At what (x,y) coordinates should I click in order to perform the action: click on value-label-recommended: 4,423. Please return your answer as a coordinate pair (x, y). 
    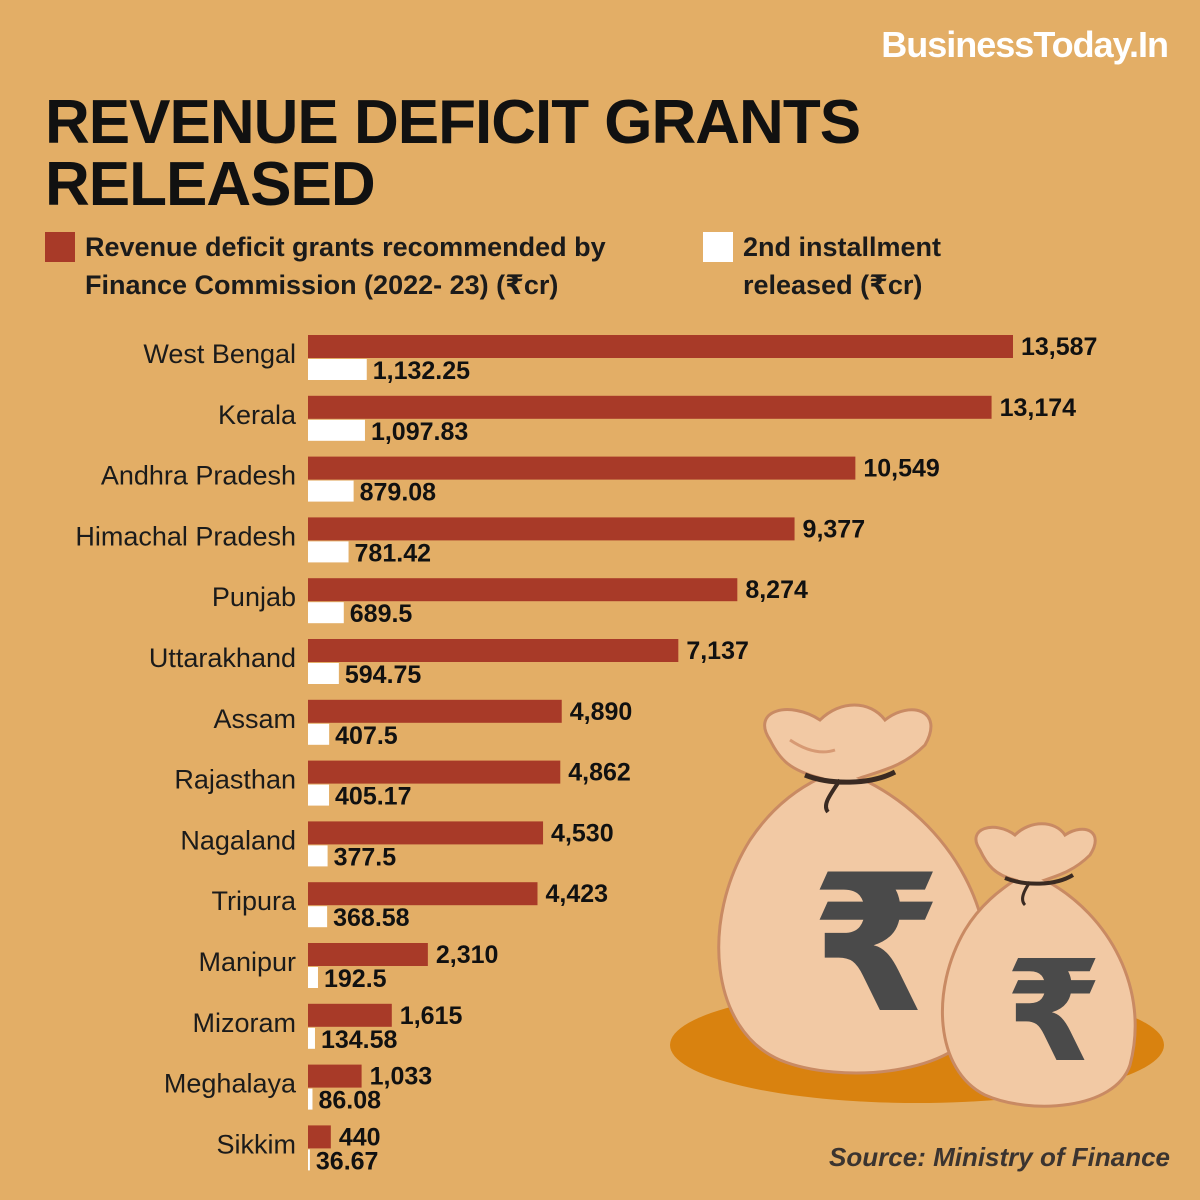
    Looking at the image, I should click on (576, 894).